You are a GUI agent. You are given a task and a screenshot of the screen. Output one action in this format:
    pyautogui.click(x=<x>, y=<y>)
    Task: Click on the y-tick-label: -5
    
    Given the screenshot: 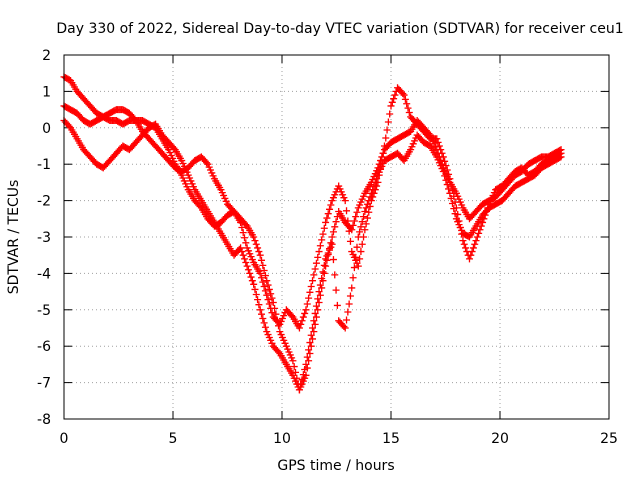 What is the action you would take?
    pyautogui.click(x=44, y=311)
    